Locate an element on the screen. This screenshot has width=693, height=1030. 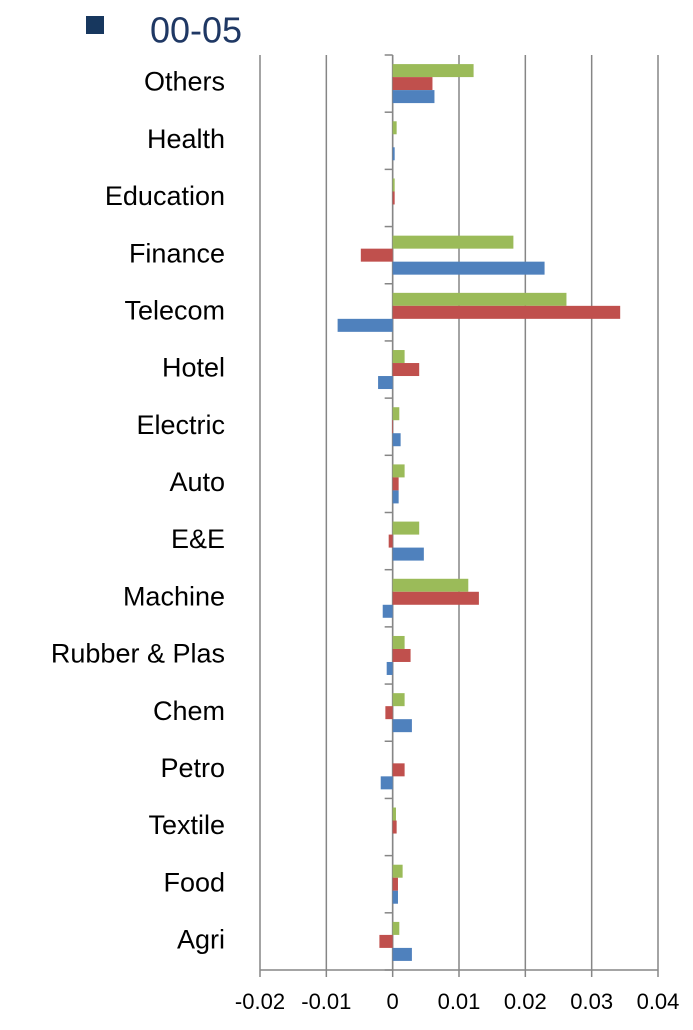
y-tick-label: Education is located at coordinates (165, 196).